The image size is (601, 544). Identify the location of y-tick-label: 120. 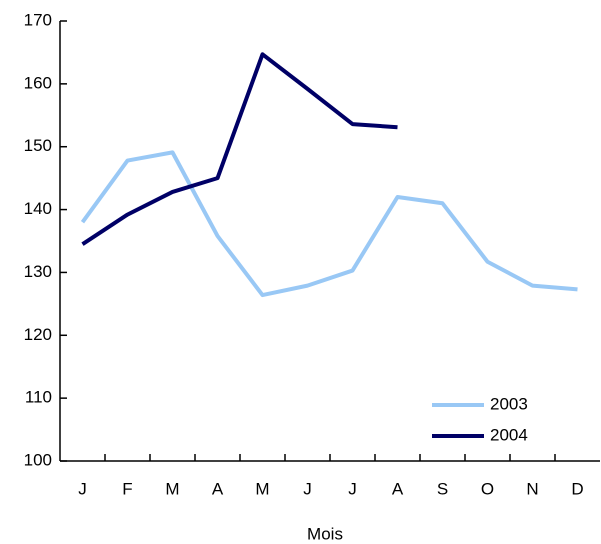
(38, 334).